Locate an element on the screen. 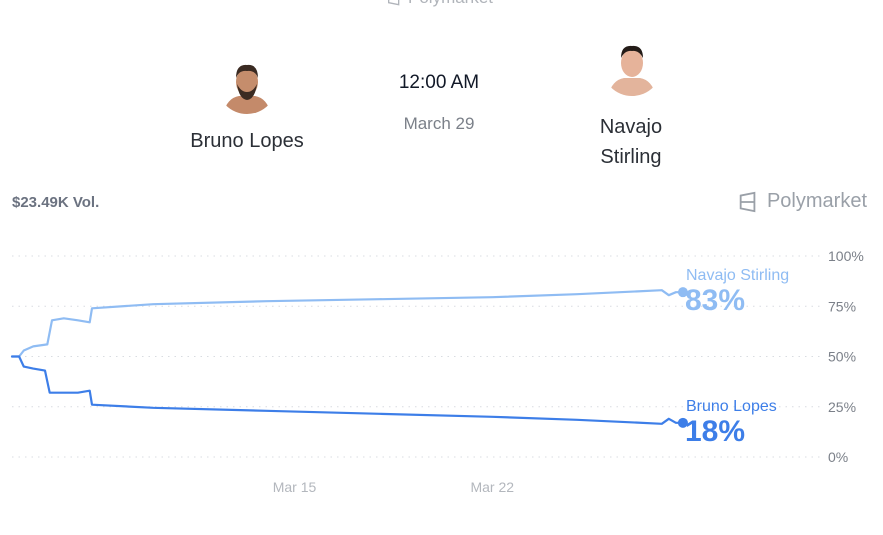  avatar-navajo-stirling is located at coordinates (632, 66).